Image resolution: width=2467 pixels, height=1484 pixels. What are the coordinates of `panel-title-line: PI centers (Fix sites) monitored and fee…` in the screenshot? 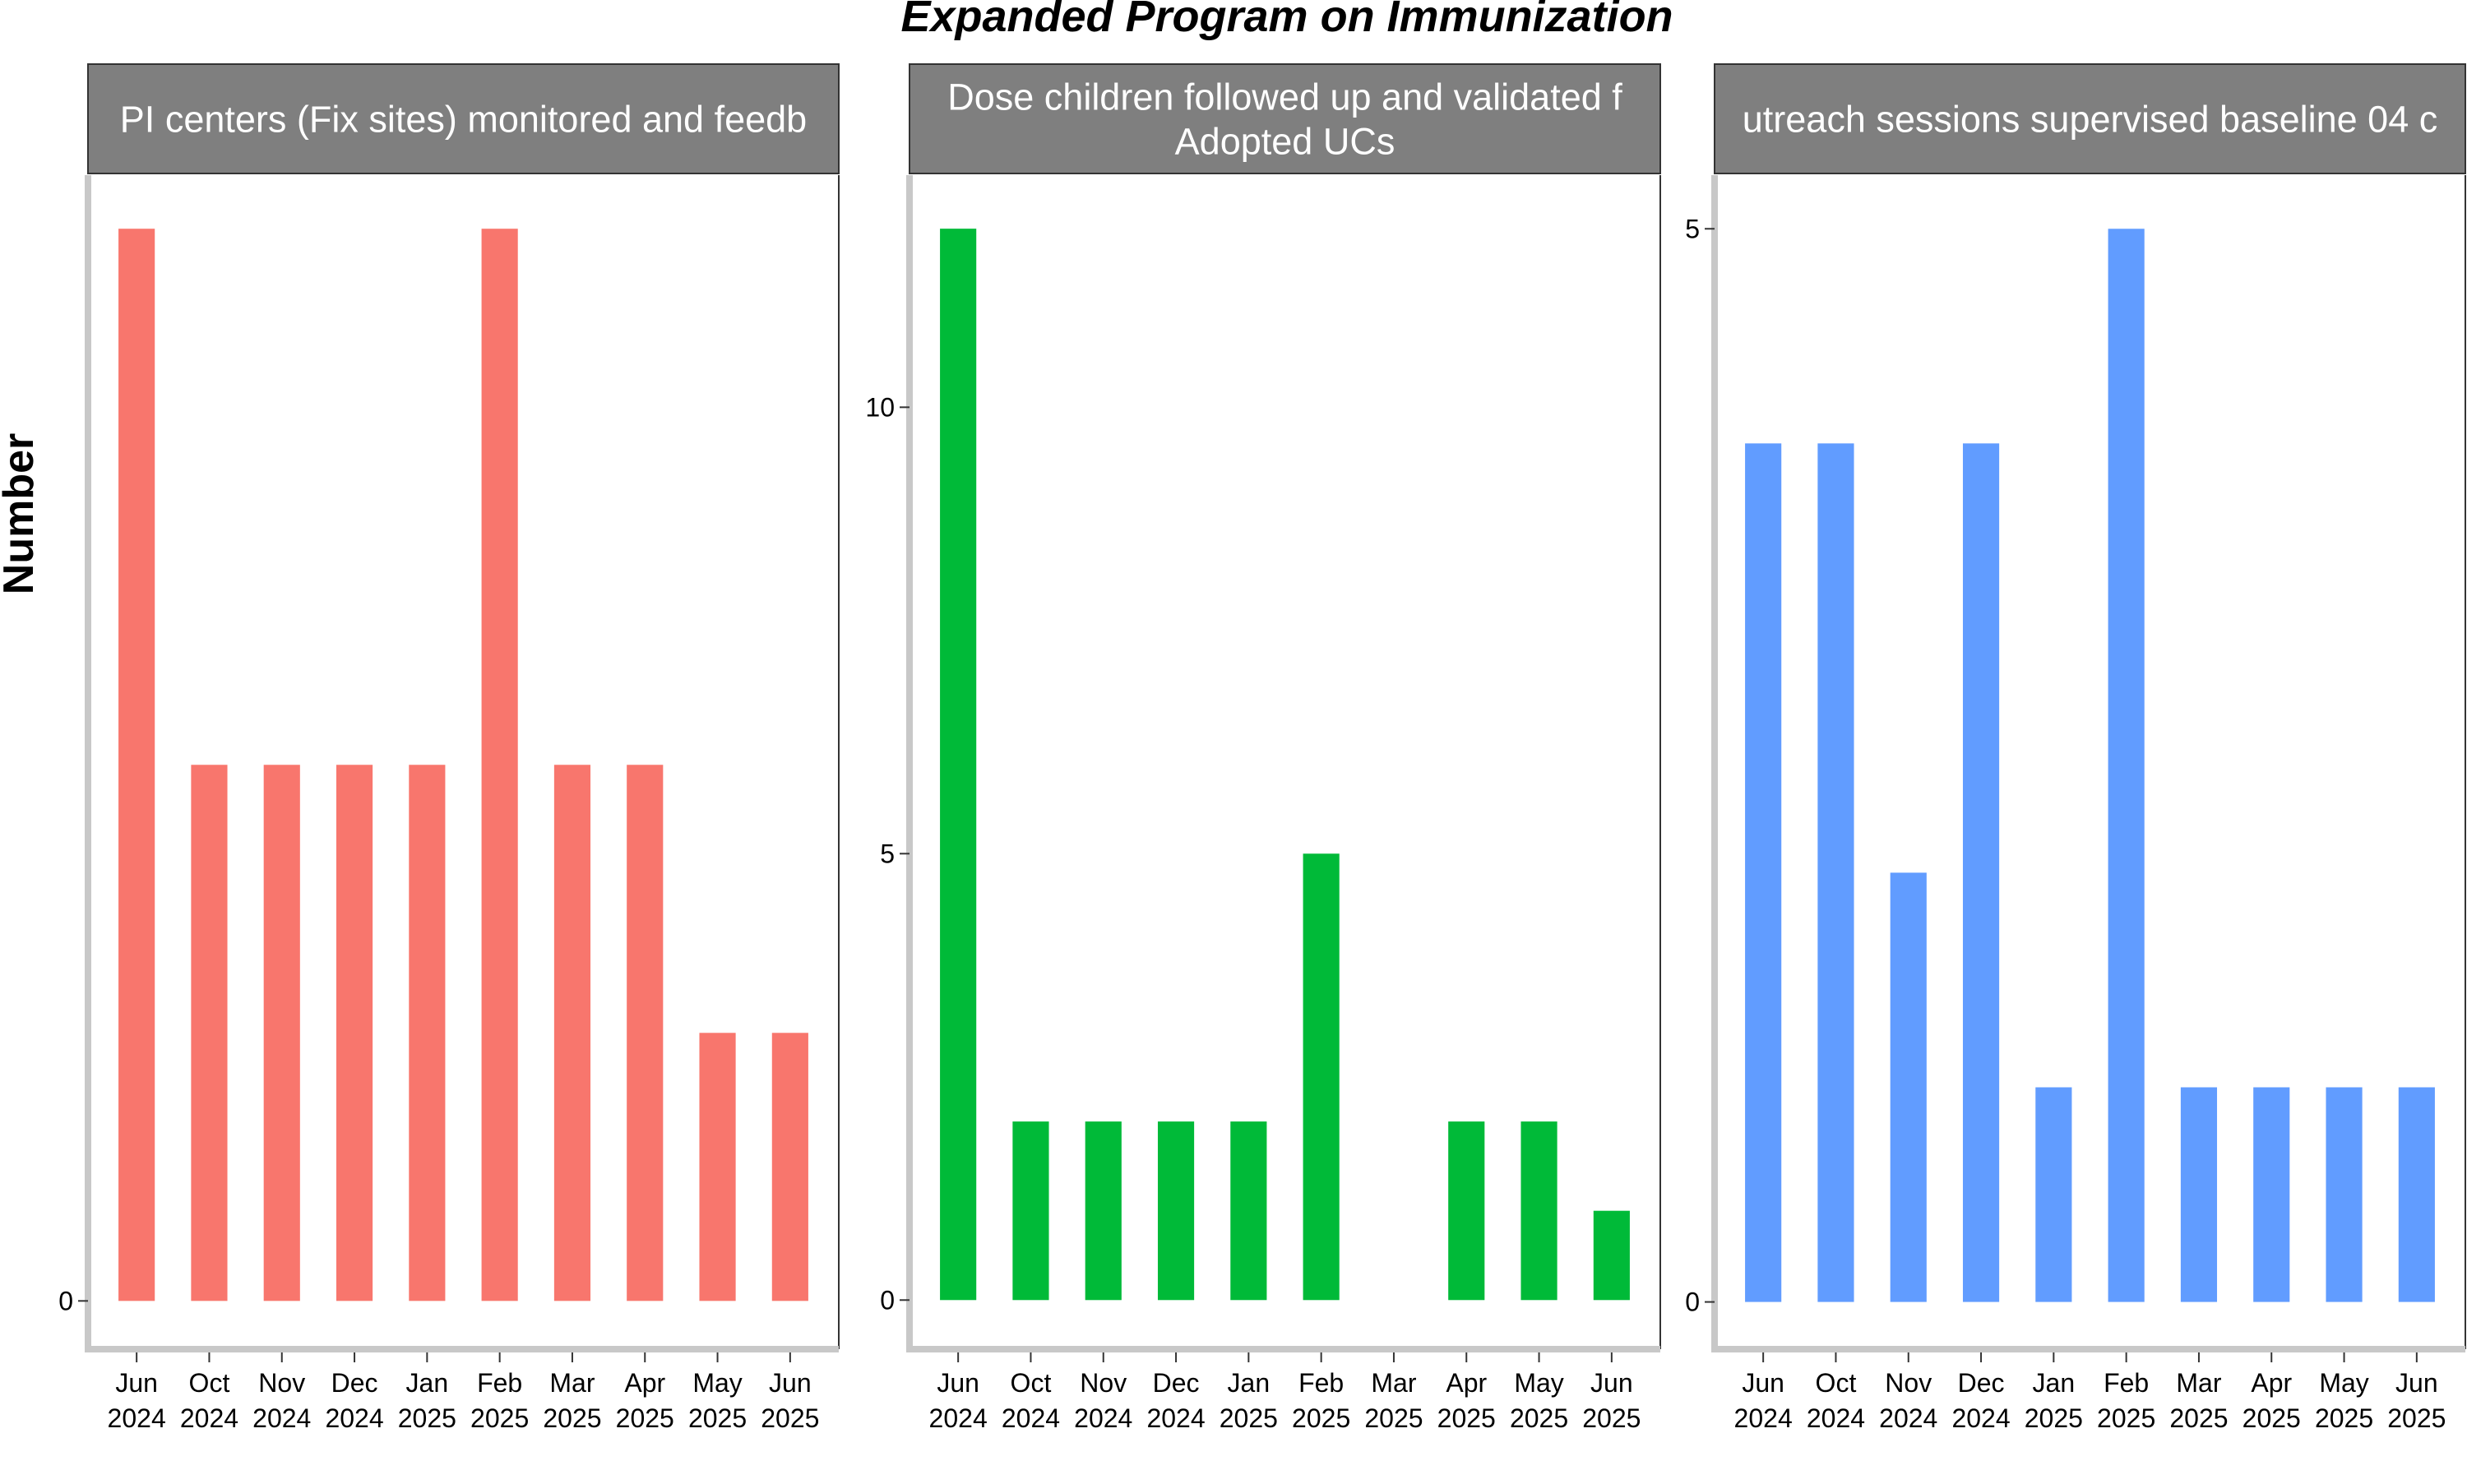 It's located at (463, 120).